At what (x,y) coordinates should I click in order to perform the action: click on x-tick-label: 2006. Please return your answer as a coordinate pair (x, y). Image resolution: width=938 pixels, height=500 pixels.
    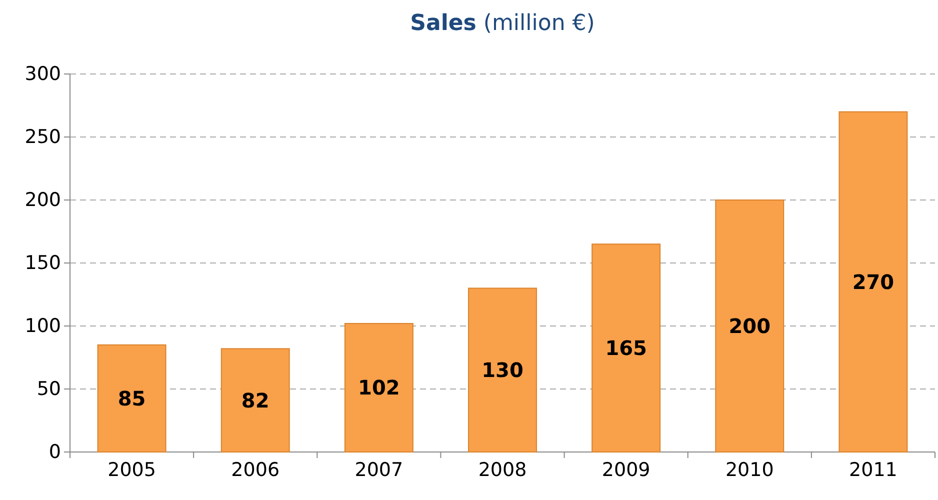
    Looking at the image, I should click on (255, 469).